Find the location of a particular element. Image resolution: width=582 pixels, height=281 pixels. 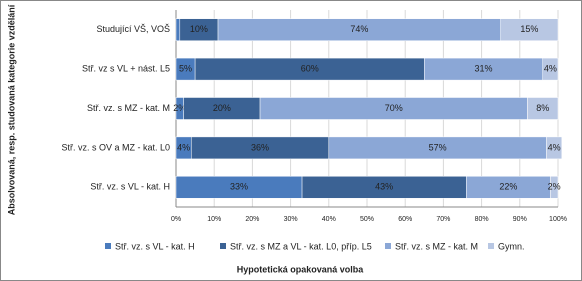

legend-label: Stř. vz. s VL - kat. H is located at coordinates (155, 246).